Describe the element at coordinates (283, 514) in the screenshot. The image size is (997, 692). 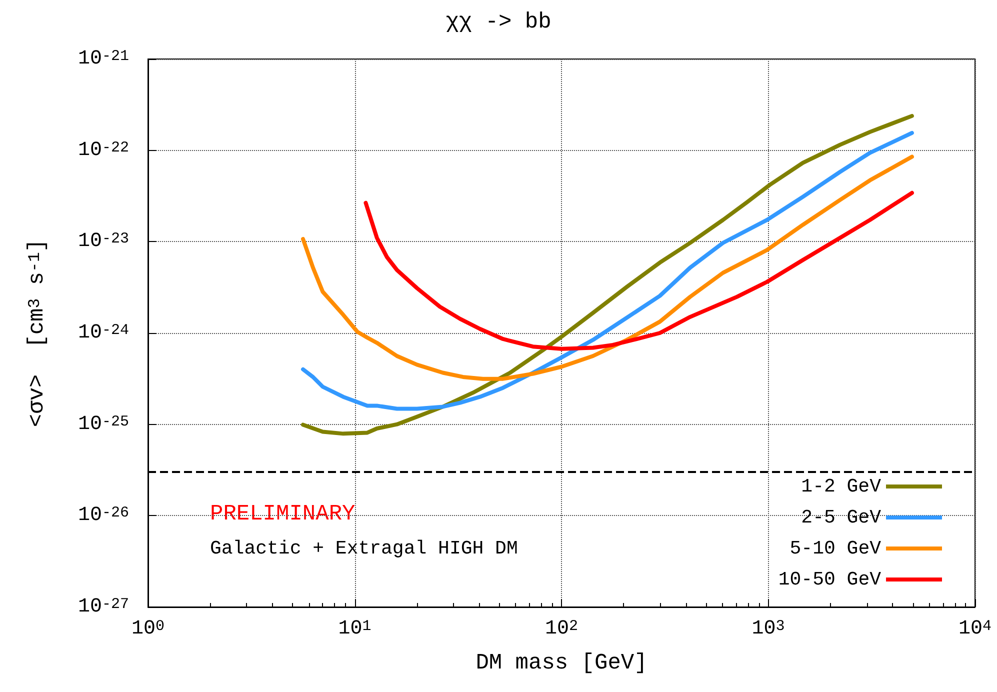
I see `annotation: PRELIMINARY` at that location.